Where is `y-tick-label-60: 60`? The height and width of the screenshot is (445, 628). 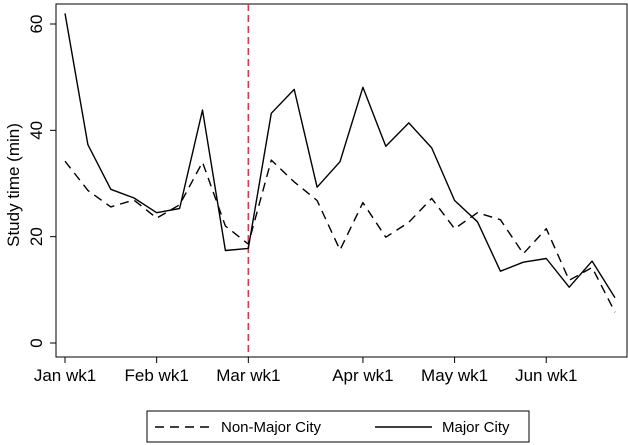
y-tick-label-60: 60 is located at coordinates (36, 24).